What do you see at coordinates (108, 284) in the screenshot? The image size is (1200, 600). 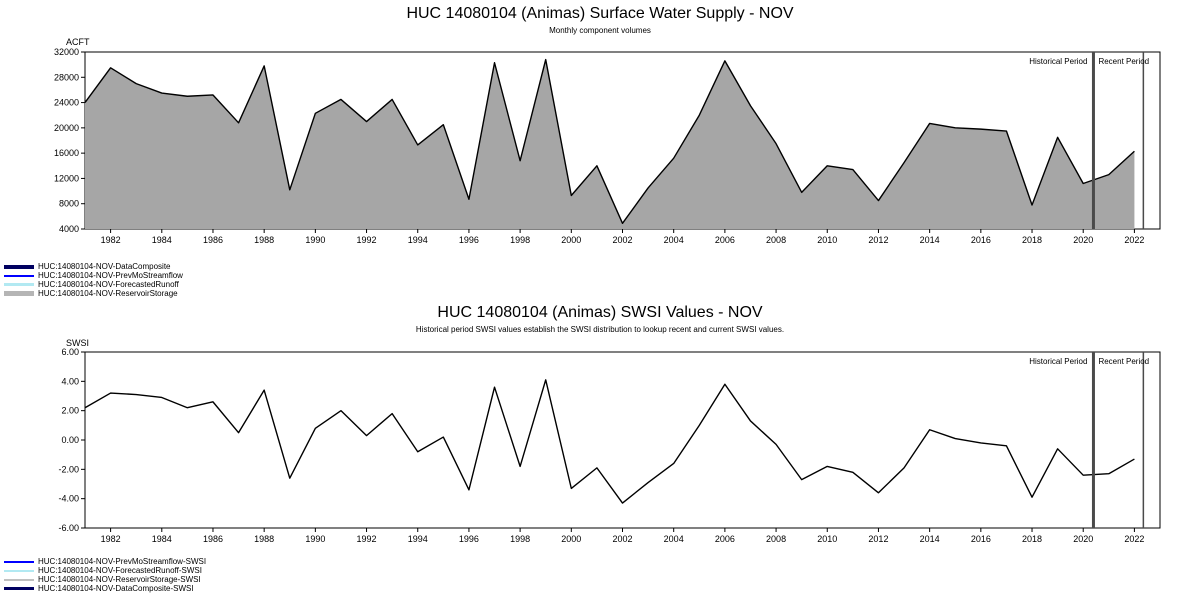 I see `legend-item-label: HUC:14080104-NOV-ForecastedRunoff` at bounding box center [108, 284].